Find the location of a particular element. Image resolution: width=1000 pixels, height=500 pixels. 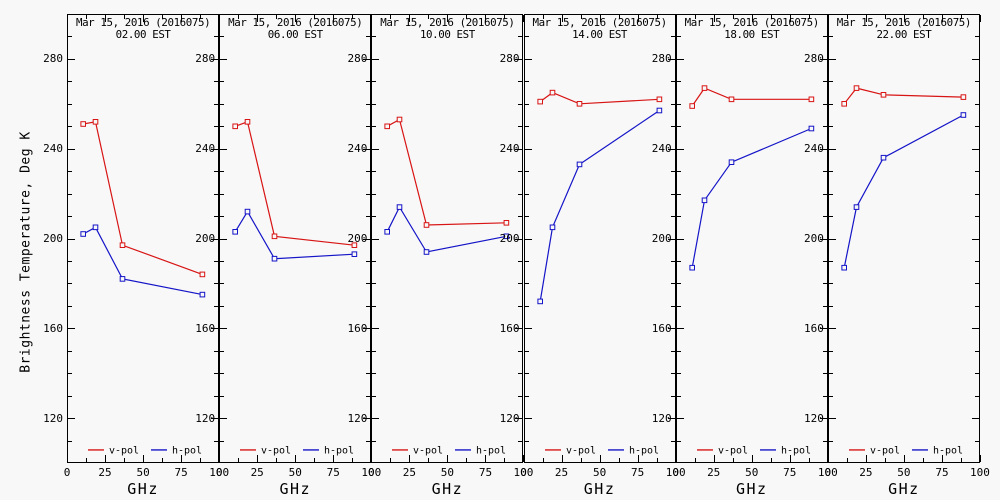

panel-title-time: 14.00 EST is located at coordinates (600, 34).